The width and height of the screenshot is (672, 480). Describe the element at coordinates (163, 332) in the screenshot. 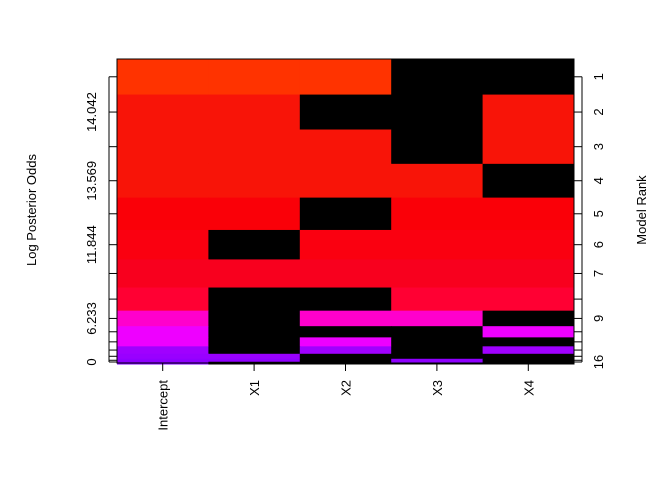

I see `cell-rank-10-intercept` at that location.